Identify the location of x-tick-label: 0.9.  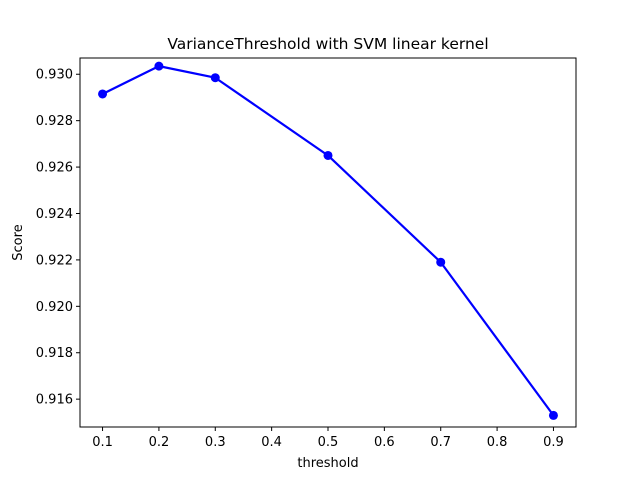
(553, 442).